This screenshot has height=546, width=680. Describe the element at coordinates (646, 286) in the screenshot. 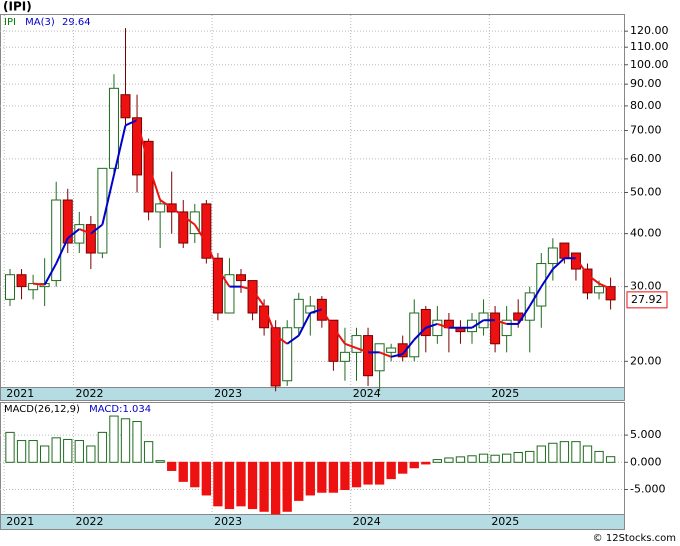

I see `y-tick-label: 30.00` at that location.